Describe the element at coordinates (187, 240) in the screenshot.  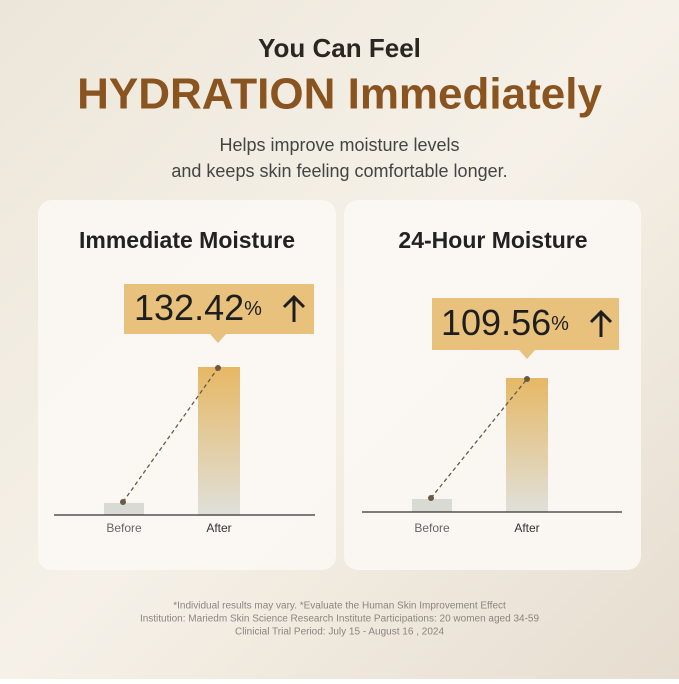
I see `card-title: Immediate Moisture` at that location.